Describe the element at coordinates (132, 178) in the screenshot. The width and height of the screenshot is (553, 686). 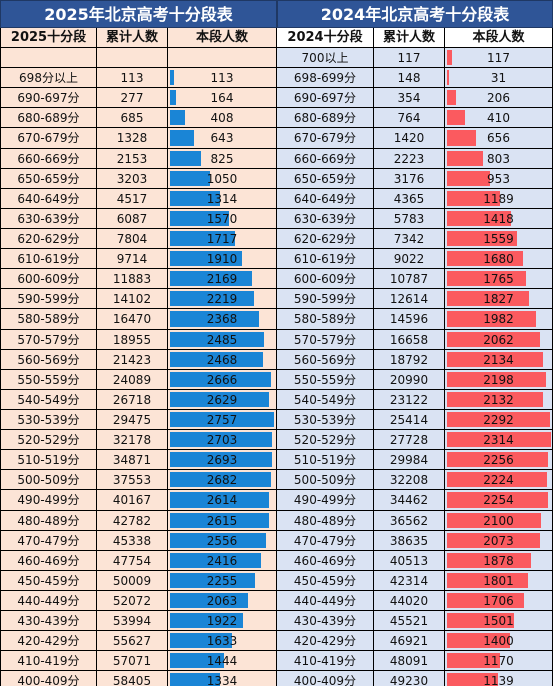
I see `cumulative-cell: 3203` at that location.